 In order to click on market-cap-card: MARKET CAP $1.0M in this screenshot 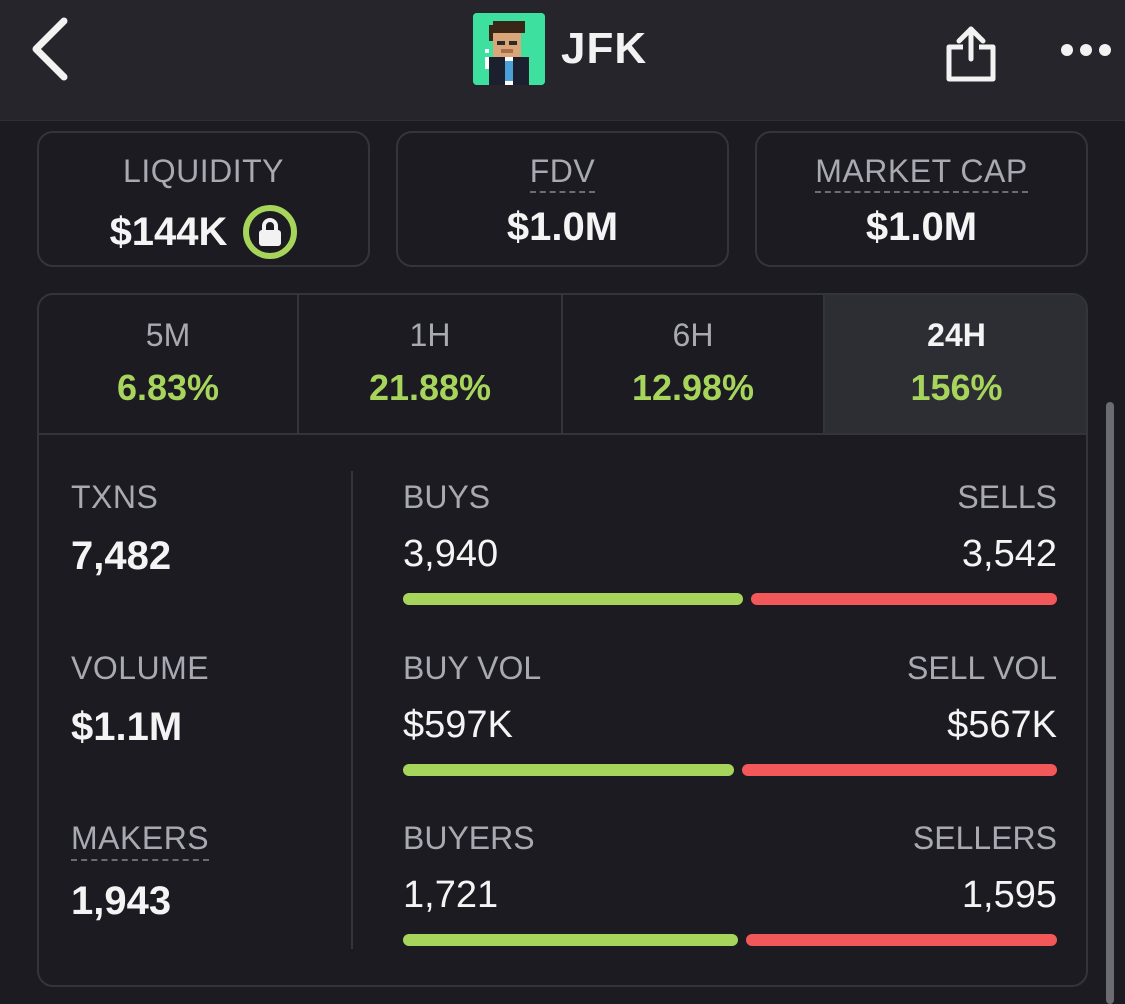, I will do `click(921, 199)`.